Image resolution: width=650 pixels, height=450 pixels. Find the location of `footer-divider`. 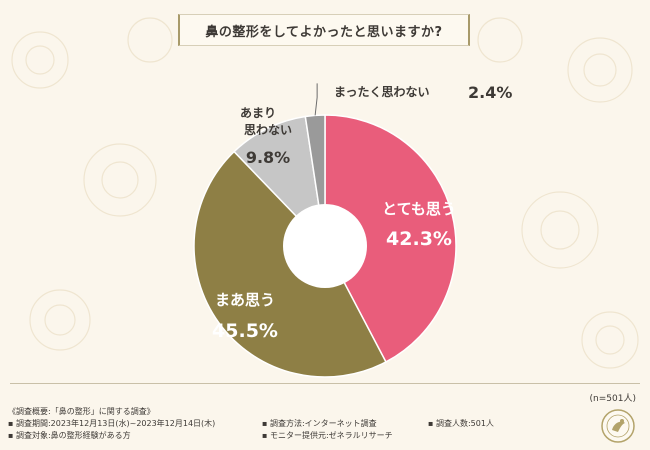

footer-divider is located at coordinates (325, 383).